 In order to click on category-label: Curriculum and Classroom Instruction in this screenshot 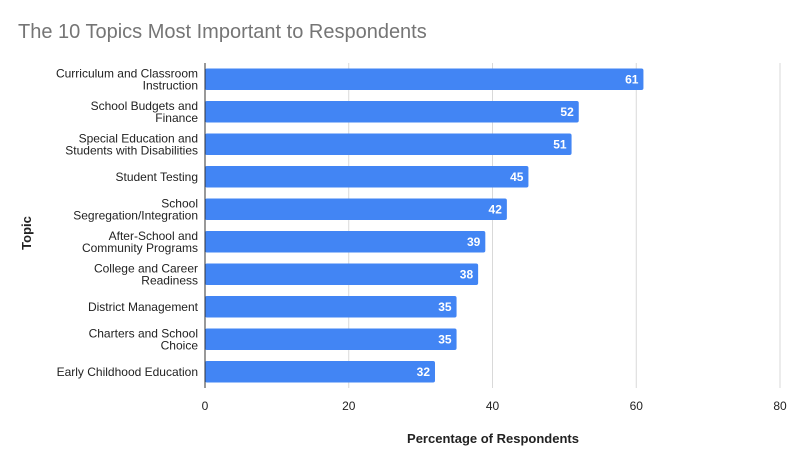, I will do `click(127, 79)`.